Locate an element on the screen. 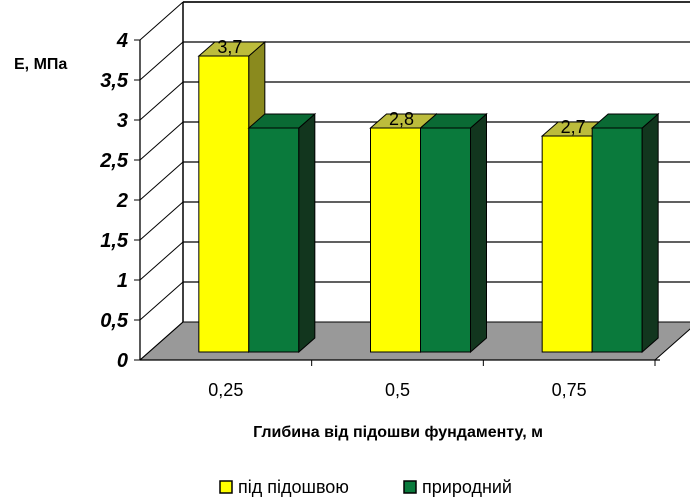 The width and height of the screenshot is (690, 499). y-tick-label: 2 is located at coordinates (122, 201).